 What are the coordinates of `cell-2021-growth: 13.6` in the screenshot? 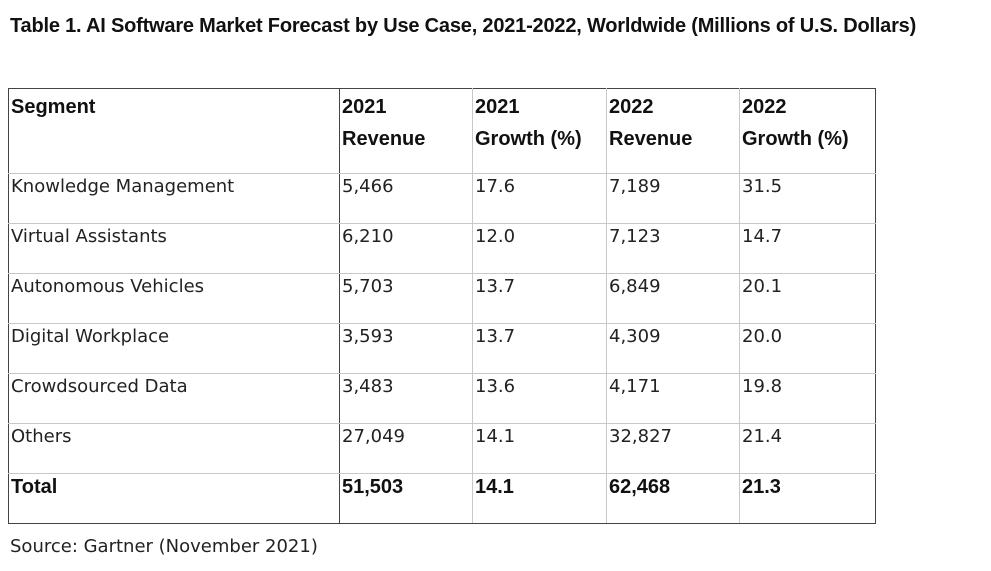 It's located at (539, 398).